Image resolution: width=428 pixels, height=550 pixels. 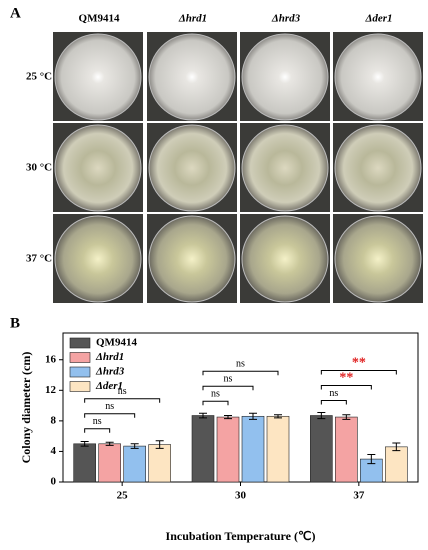 I want to click on x-tick-label: 25, so click(x=123, y=496).